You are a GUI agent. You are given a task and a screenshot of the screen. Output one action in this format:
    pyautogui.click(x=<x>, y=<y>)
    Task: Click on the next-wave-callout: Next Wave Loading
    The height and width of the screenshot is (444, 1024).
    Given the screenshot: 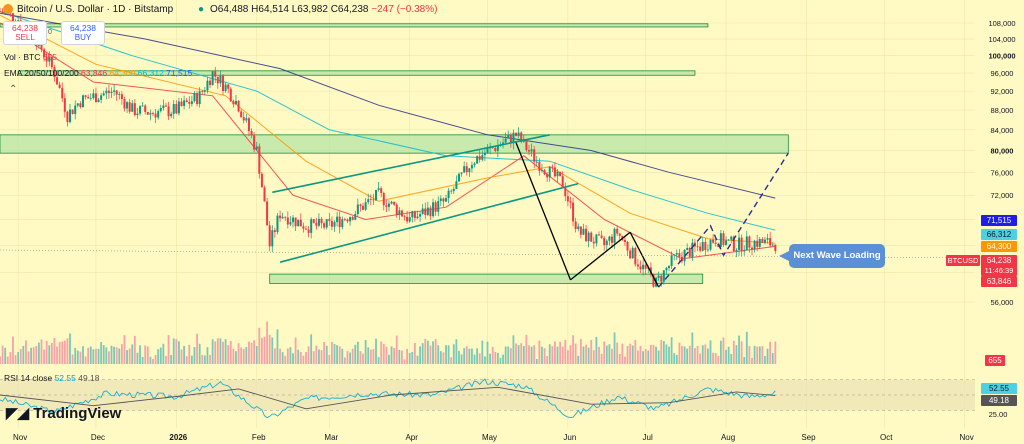 What is the action you would take?
    pyautogui.click(x=832, y=256)
    